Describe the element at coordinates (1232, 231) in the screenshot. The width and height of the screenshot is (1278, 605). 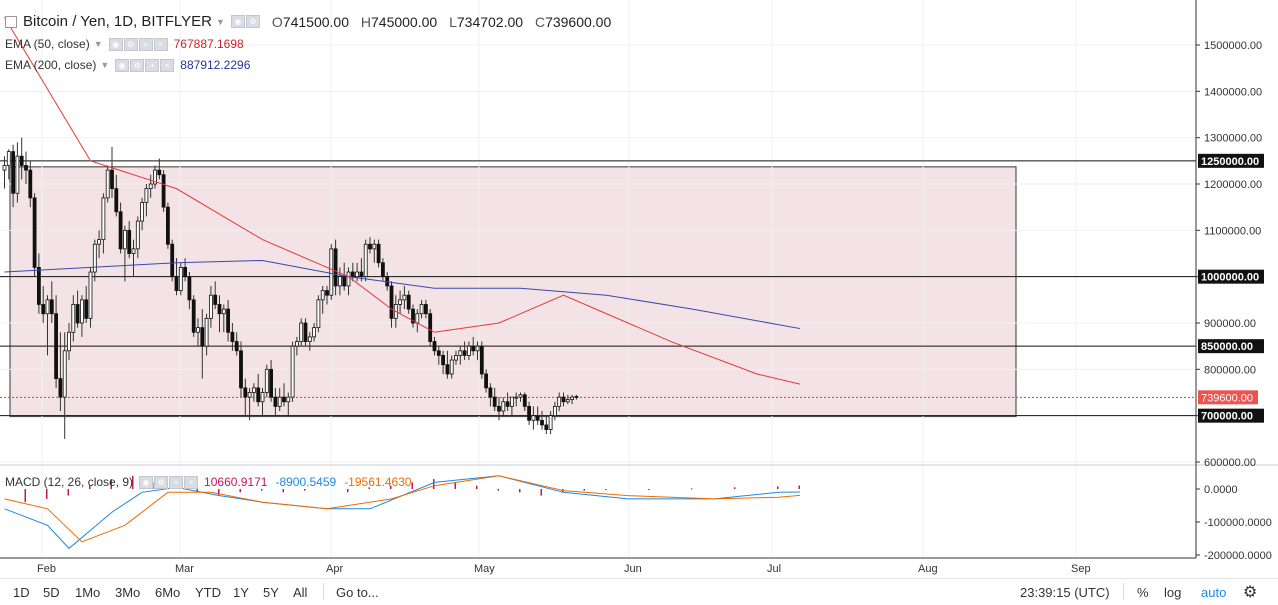
I see `price-tick-label: 1100000.00` at that location.